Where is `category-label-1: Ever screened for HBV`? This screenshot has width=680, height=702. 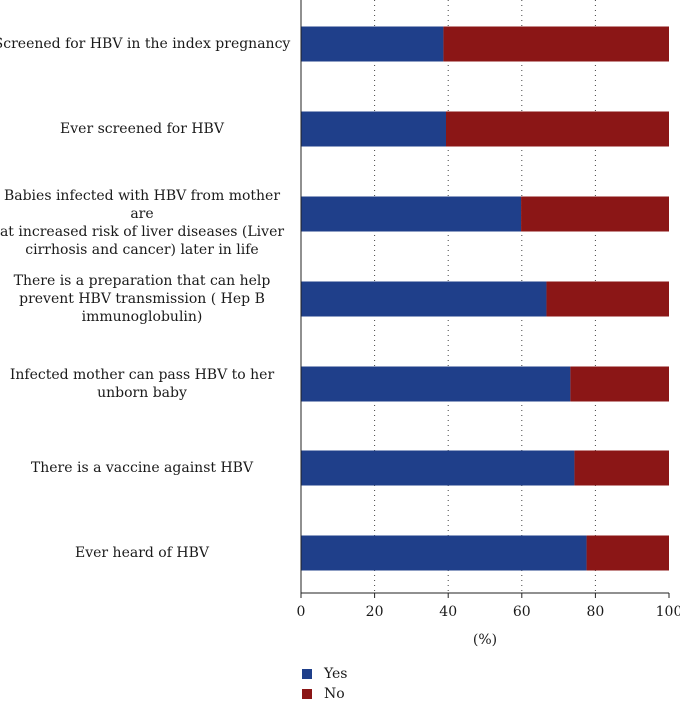
category-label-1: Ever screened for HBV is located at coordinates (142, 129).